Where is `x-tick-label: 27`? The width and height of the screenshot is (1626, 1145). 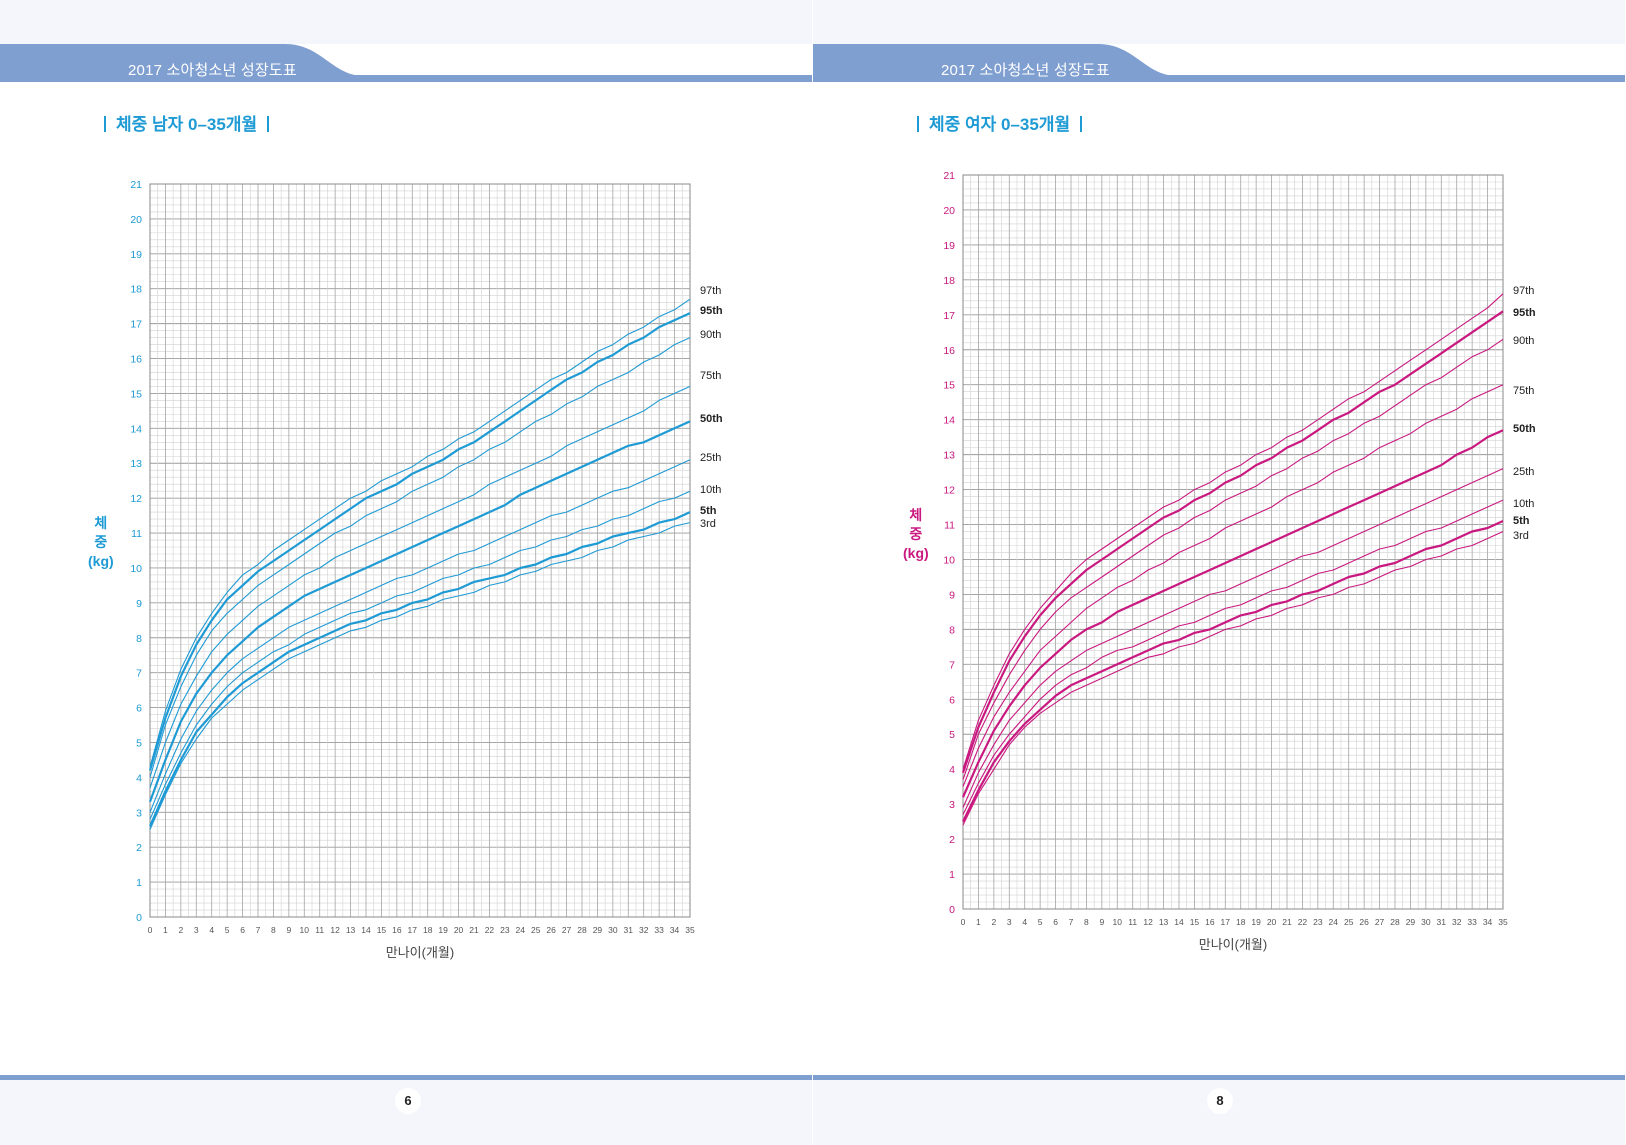 x-tick-label: 27 is located at coordinates (1380, 922).